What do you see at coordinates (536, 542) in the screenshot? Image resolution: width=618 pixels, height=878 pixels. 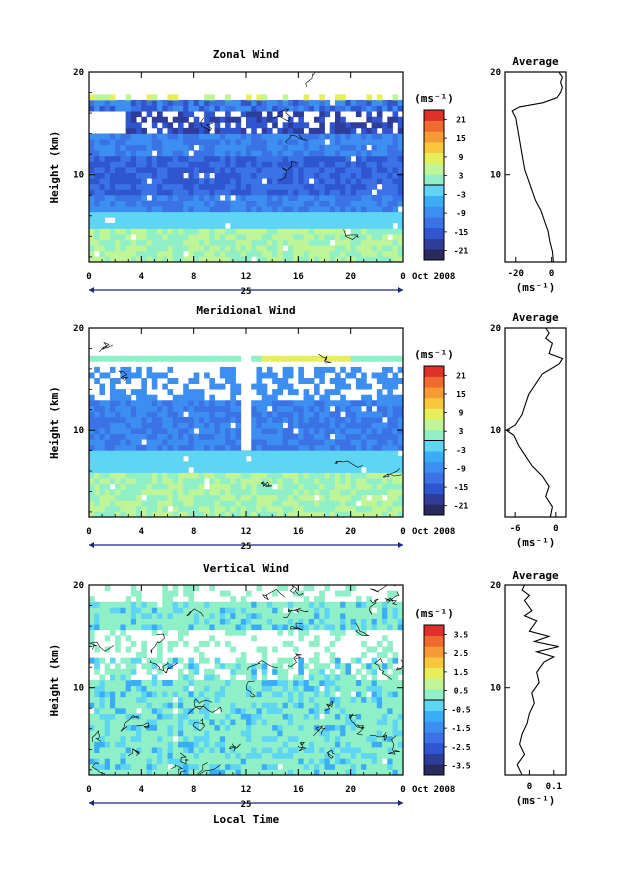 I see `average-x-label: (ms⁻¹)` at bounding box center [536, 542].